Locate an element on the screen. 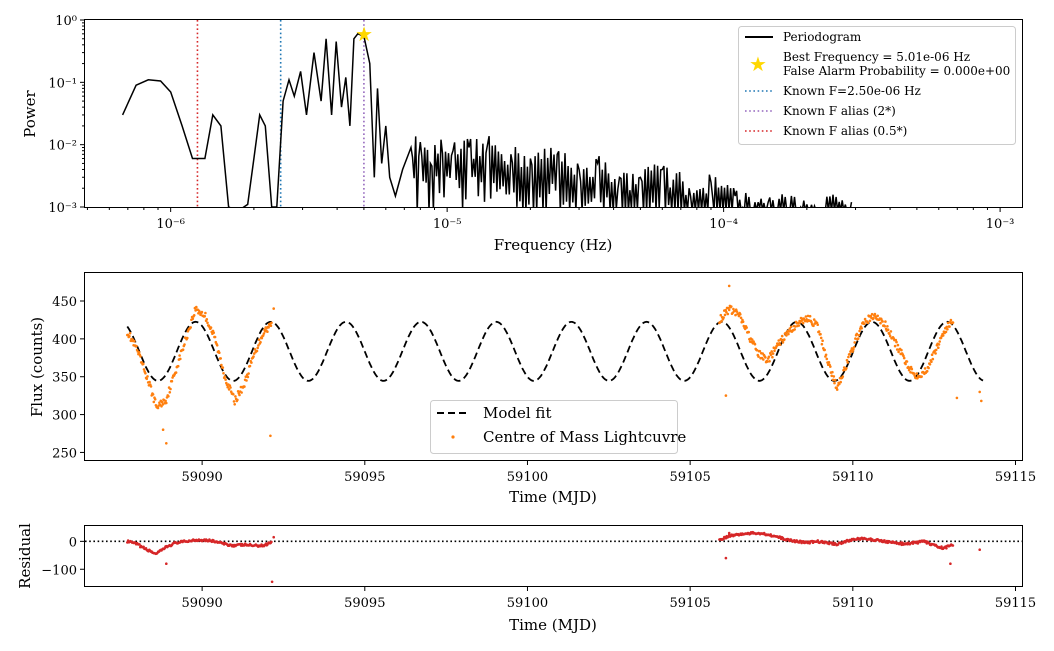  periodogram-y-tick-label: 10⁰ is located at coordinates (66, 21).